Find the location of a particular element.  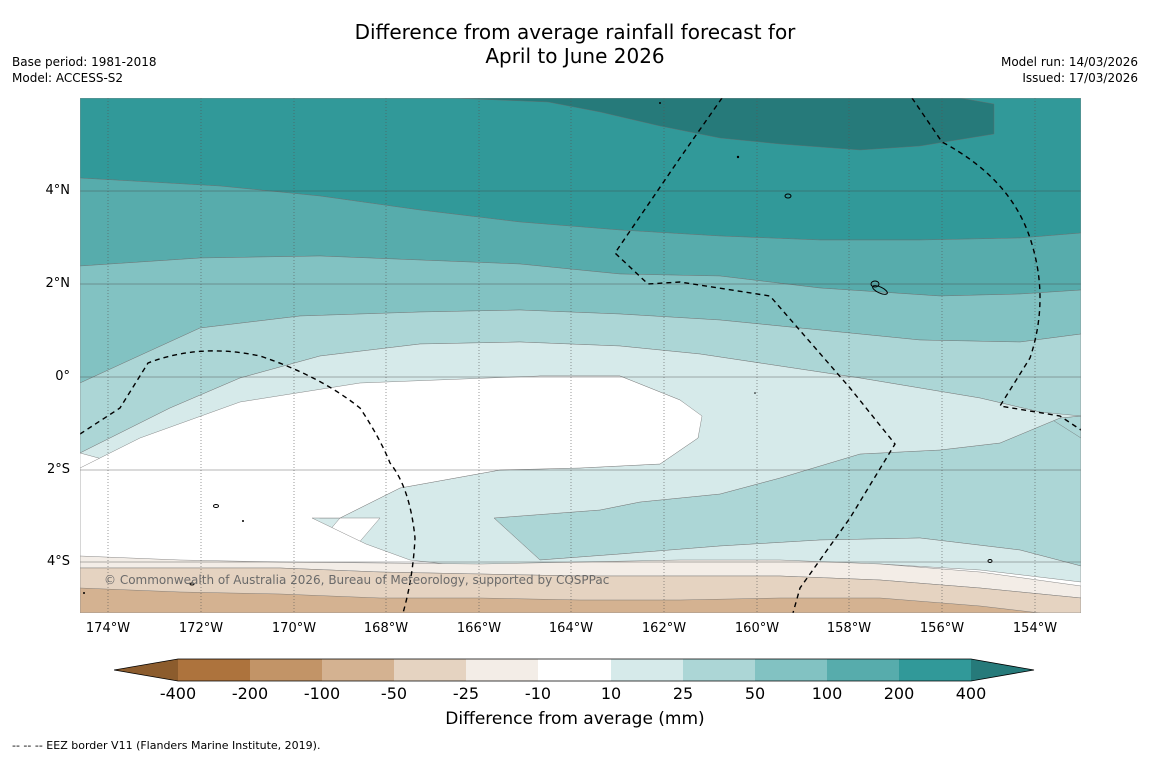

chart-title-line2: April to June 2026 is located at coordinates (575, 56).